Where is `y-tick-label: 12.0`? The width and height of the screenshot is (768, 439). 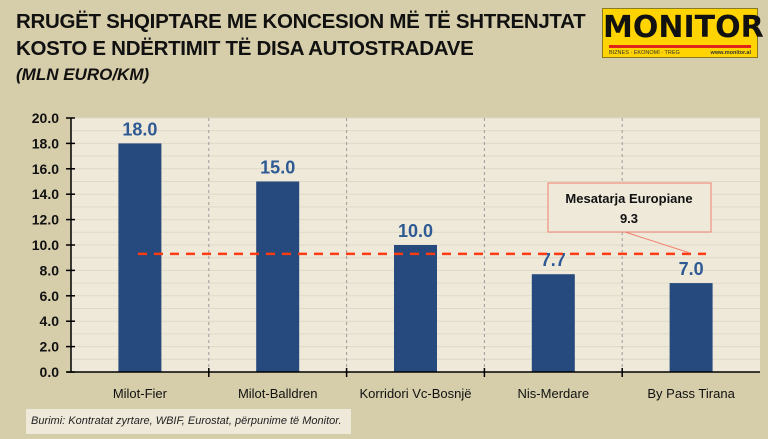
y-tick-label: 12.0 is located at coordinates (45, 220).